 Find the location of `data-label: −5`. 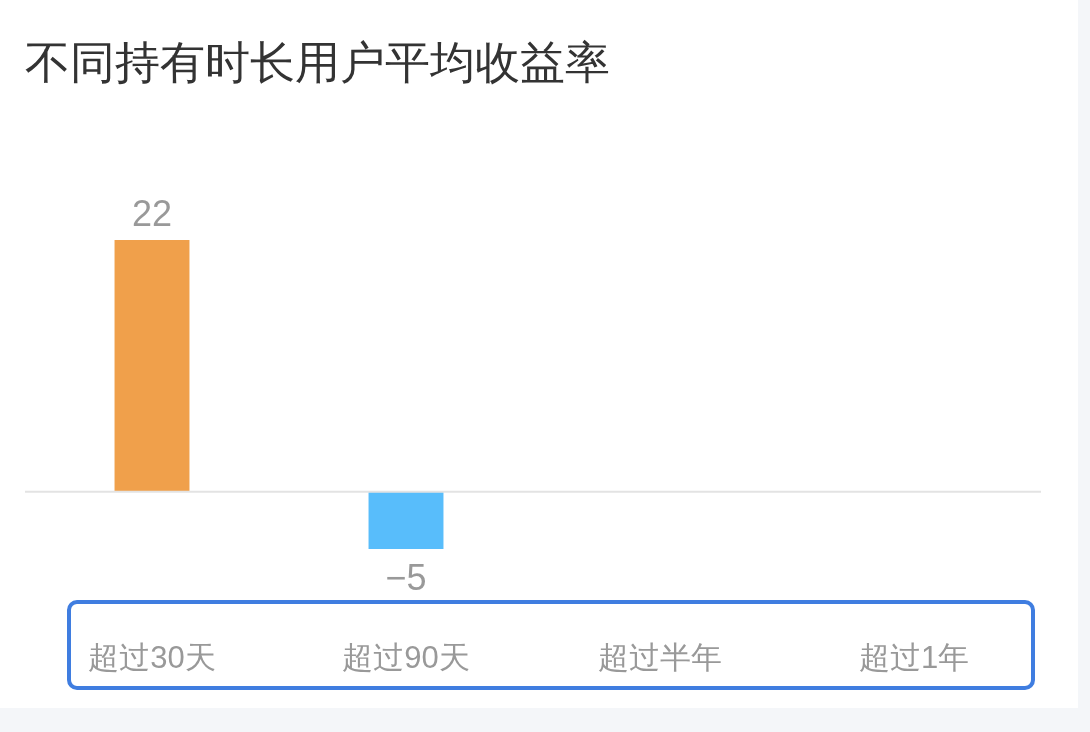

data-label: −5 is located at coordinates (406, 577).